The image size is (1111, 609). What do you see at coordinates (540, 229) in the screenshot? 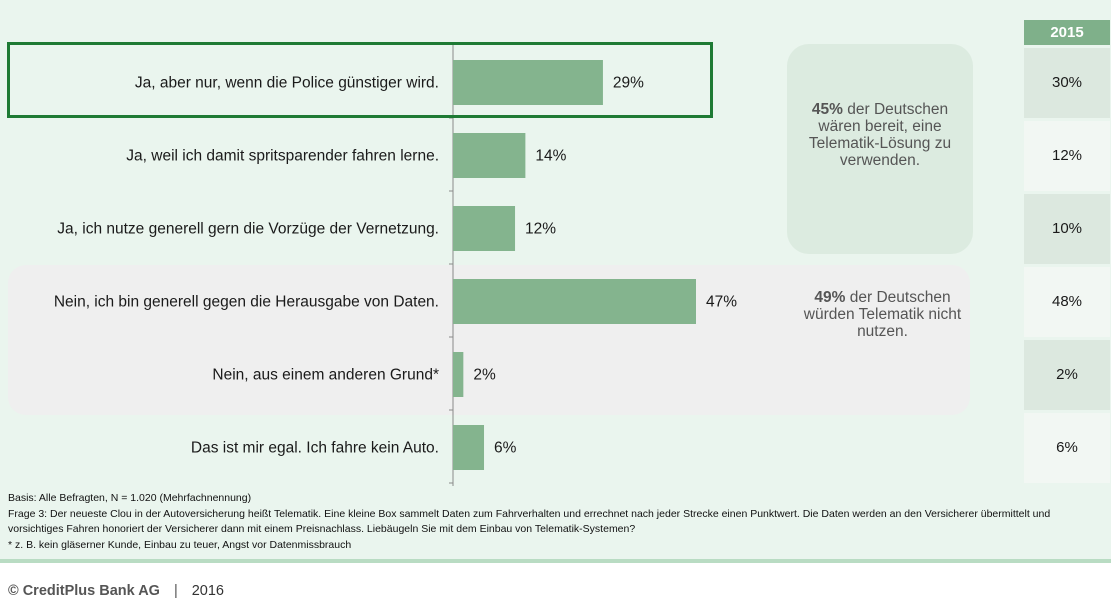
I see `value-label: 12%` at bounding box center [540, 229].